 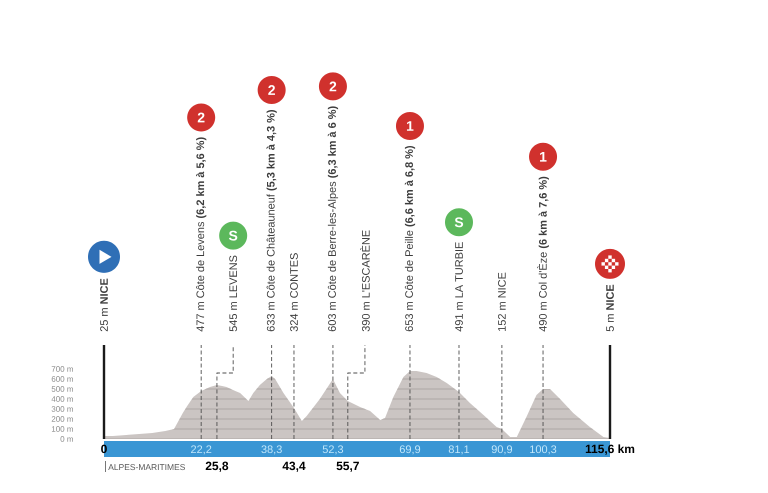 I want to click on text: ALPES-MARITIMES, so click(x=146, y=467).